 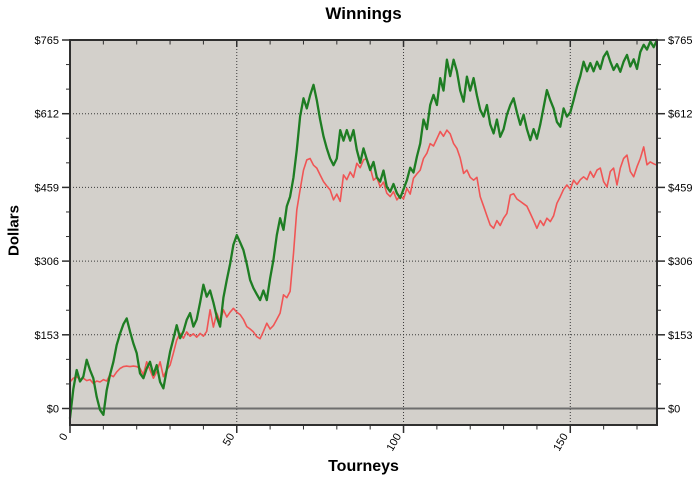 What do you see at coordinates (680, 262) in the screenshot?
I see `y-tick-label-right: $306` at bounding box center [680, 262].